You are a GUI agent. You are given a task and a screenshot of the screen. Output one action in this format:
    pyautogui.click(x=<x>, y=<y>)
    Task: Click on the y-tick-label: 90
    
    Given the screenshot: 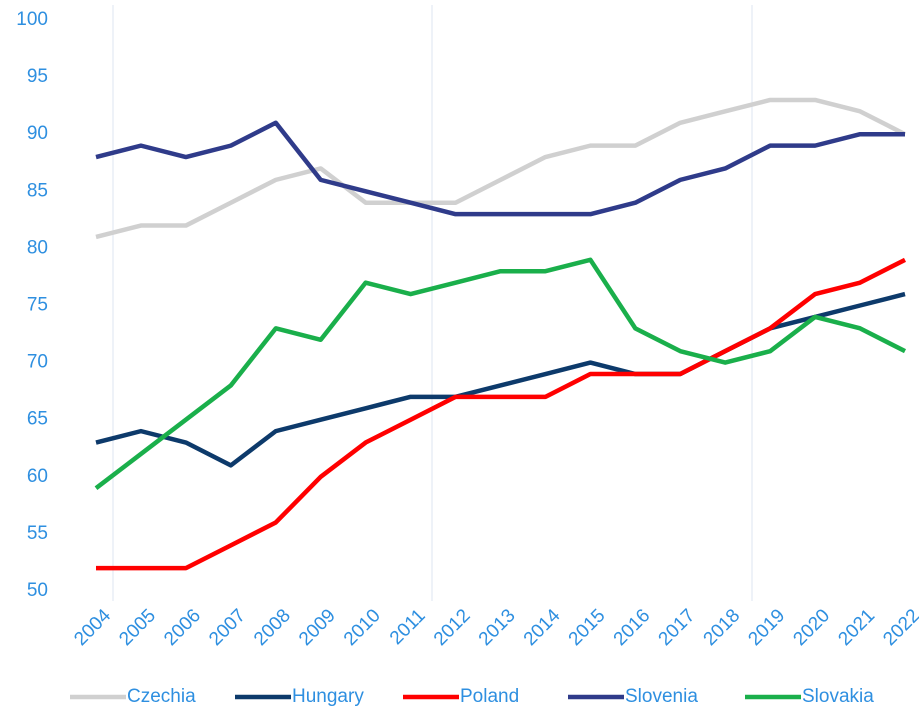 What is the action you would take?
    pyautogui.click(x=37, y=133)
    